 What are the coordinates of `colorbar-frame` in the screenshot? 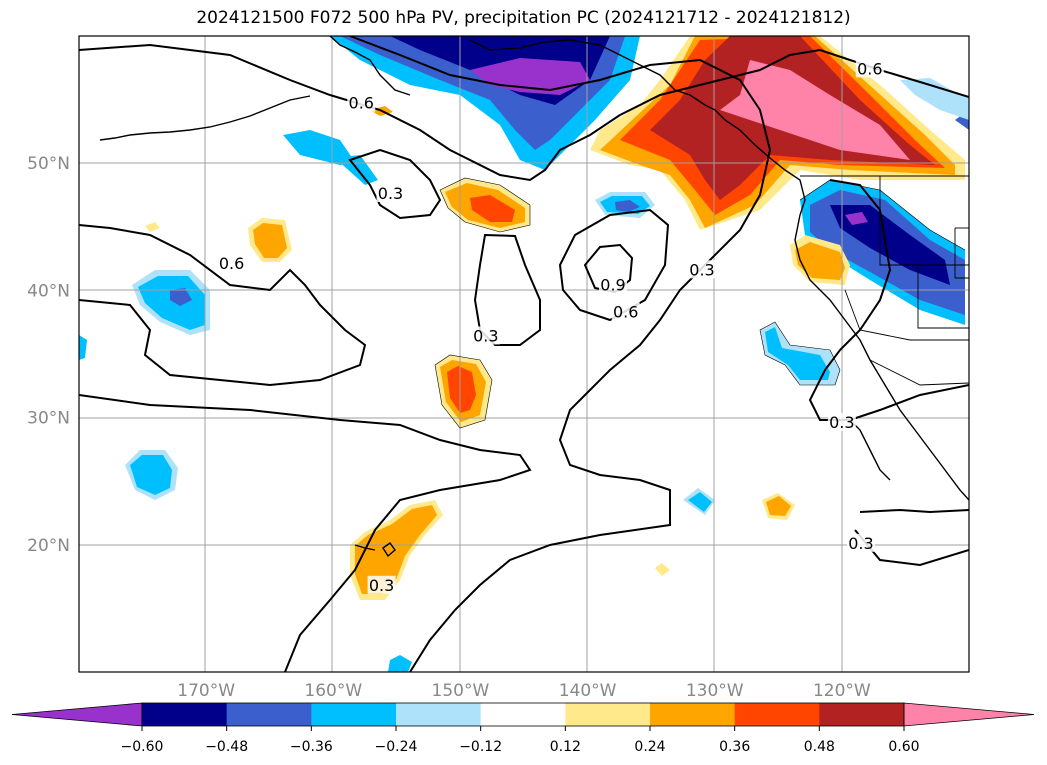 It's located at (523, 714).